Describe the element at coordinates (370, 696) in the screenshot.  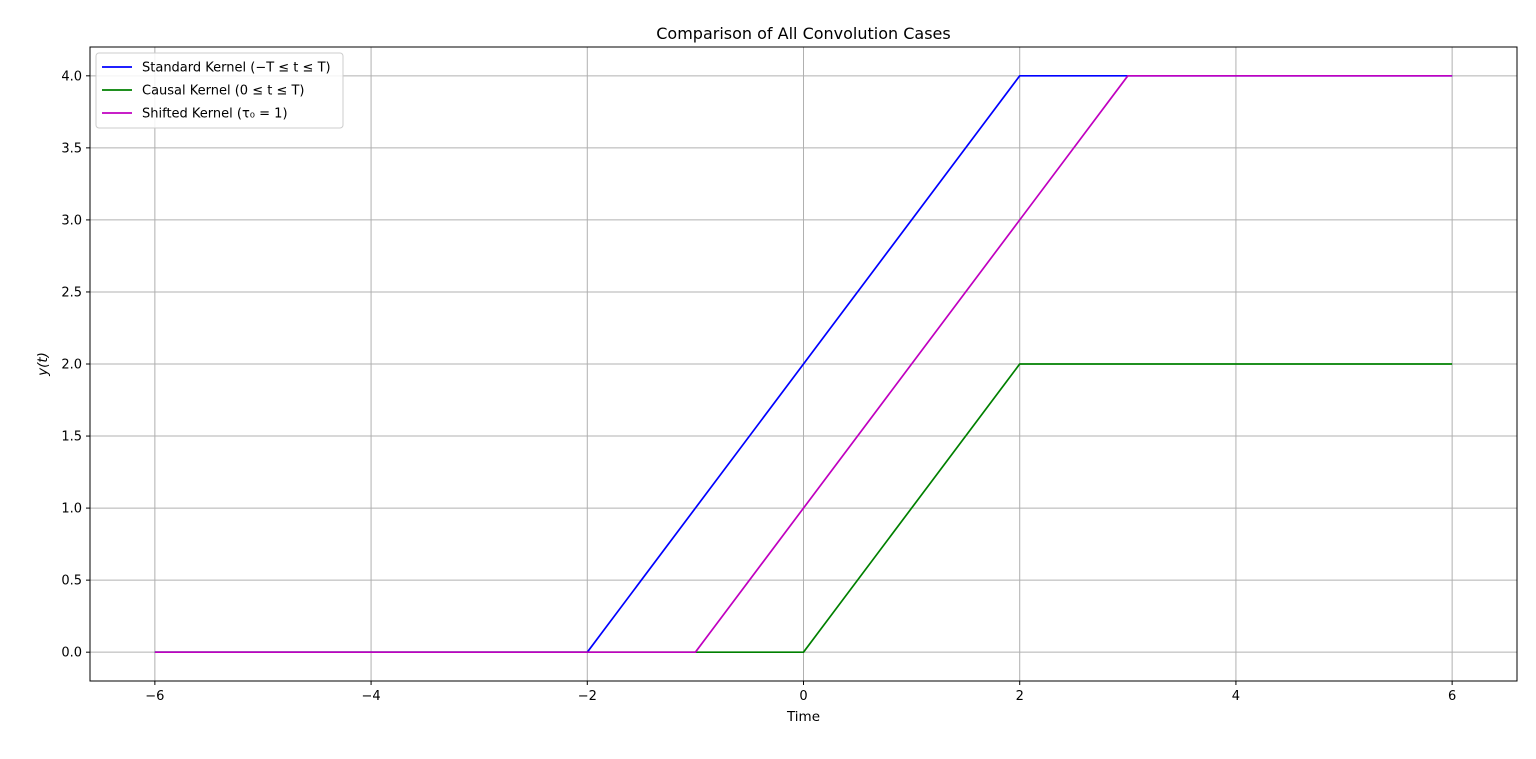
I see `x-tick-label: −4` at that location.